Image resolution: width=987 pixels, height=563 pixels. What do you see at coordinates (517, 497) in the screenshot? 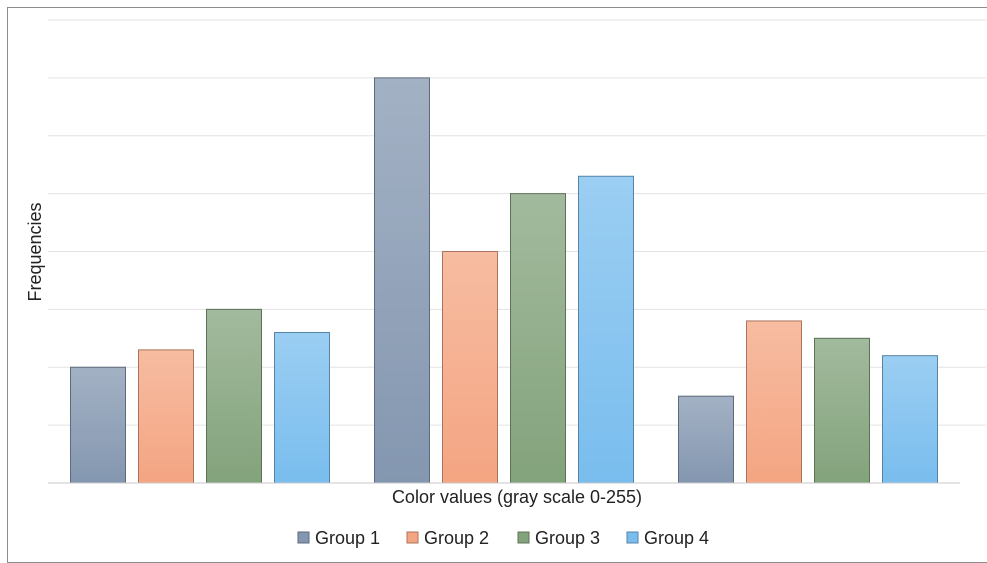
I see `x-axis-label: Color values (gray scale 0-255)` at bounding box center [517, 497].